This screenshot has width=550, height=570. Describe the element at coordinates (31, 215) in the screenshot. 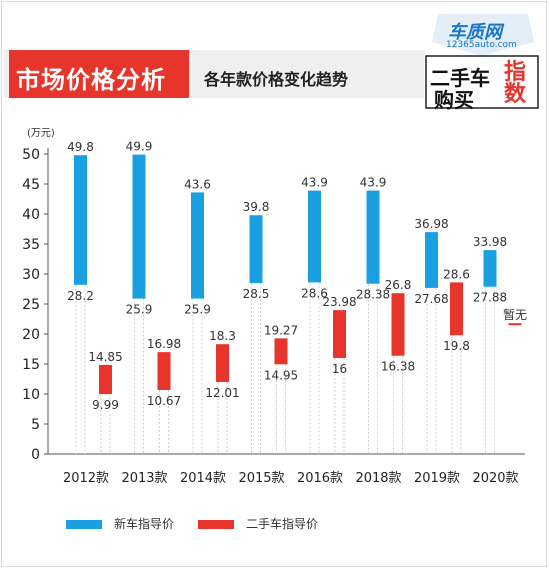

I see `y-tick-label: 40` at that location.